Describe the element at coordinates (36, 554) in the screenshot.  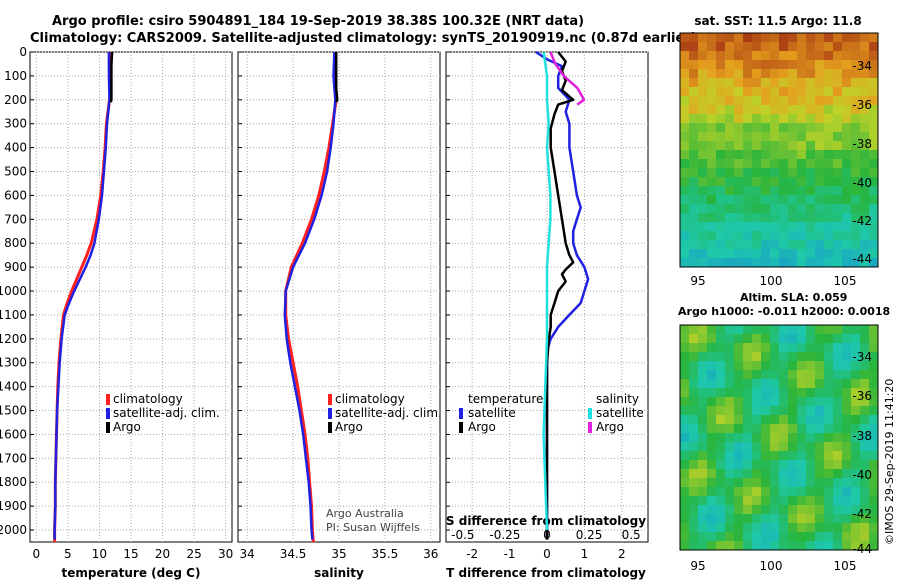
I see `x-tick-label: 0` at that location.